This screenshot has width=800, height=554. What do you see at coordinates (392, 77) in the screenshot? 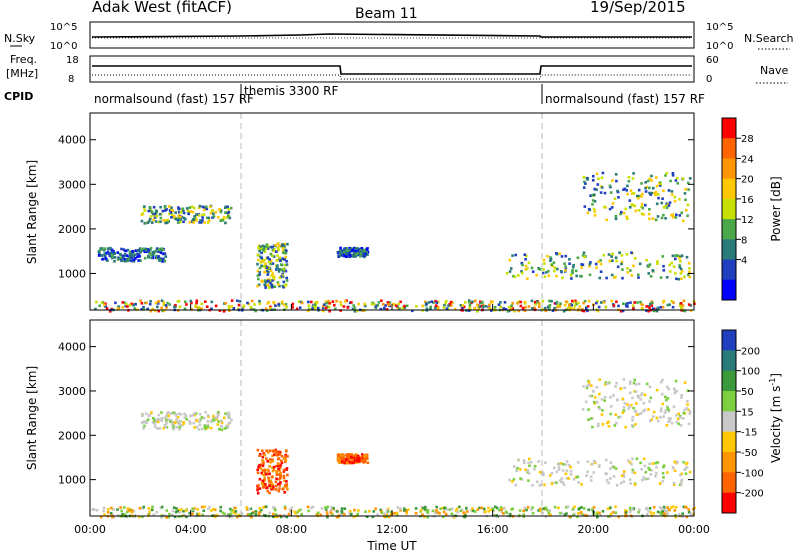
I see `nave-trace` at bounding box center [392, 77].